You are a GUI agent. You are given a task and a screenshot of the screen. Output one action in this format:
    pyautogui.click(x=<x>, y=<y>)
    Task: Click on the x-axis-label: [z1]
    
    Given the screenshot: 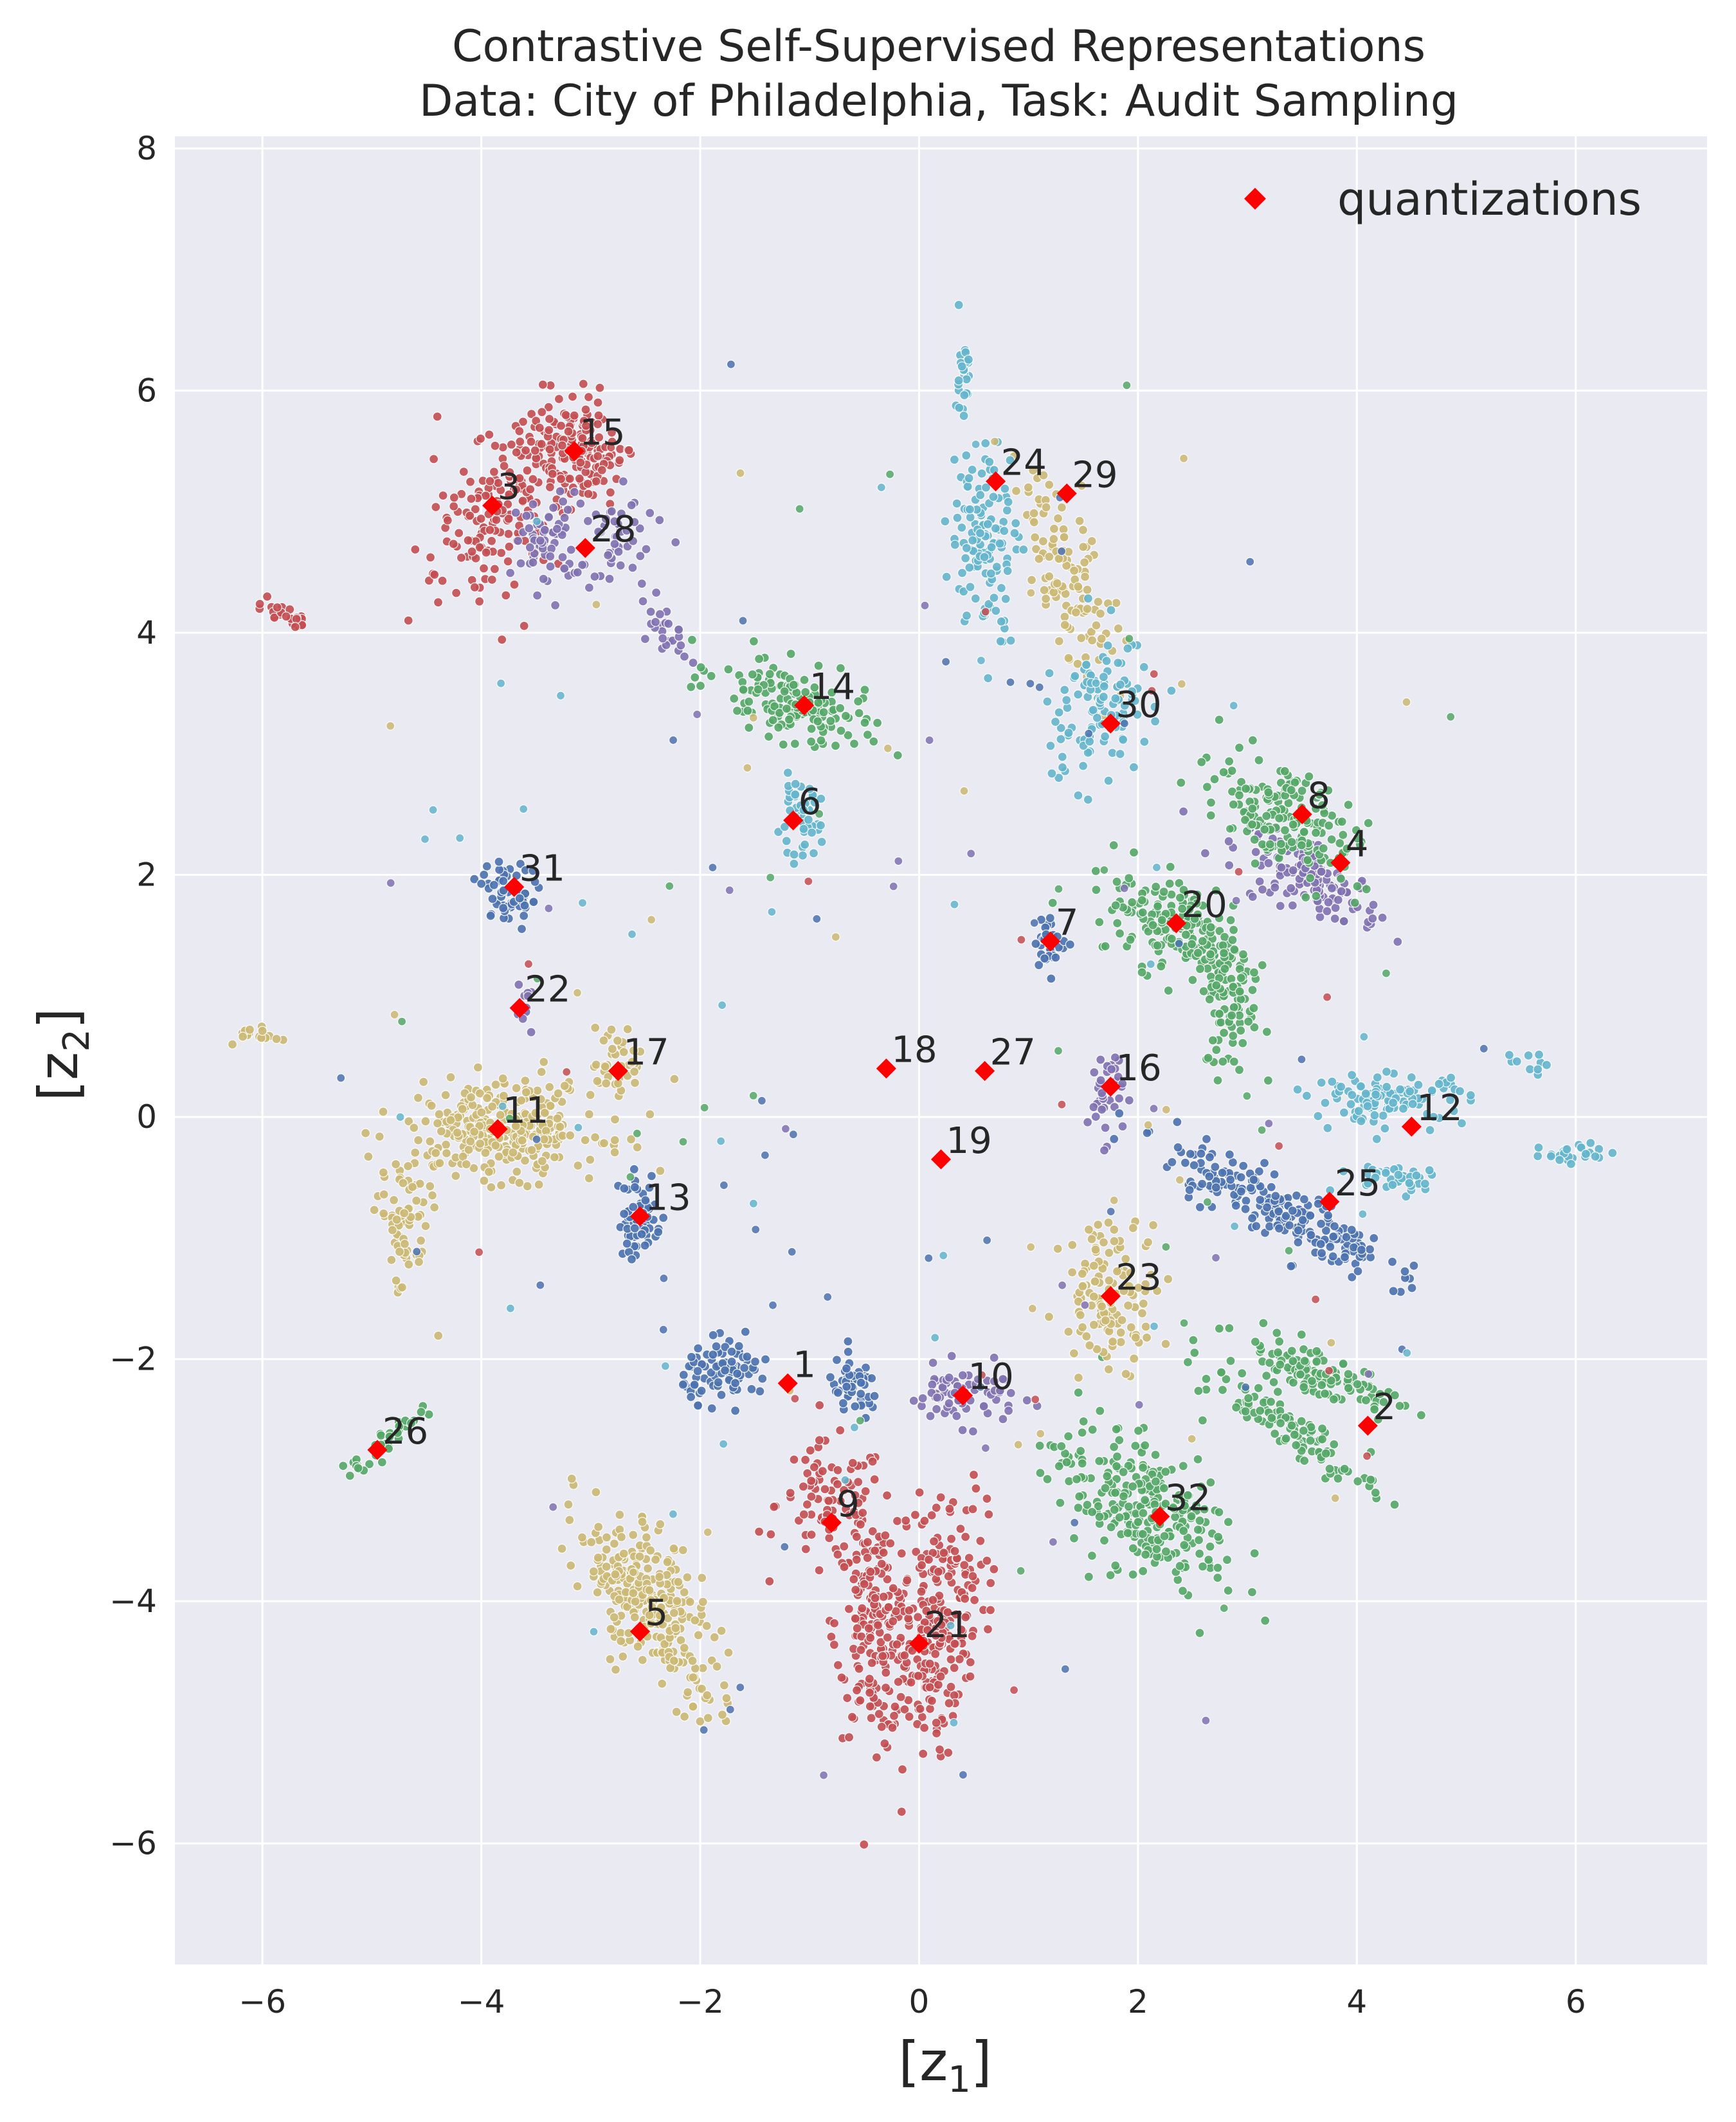 What is the action you would take?
    pyautogui.click(x=944, y=2065)
    